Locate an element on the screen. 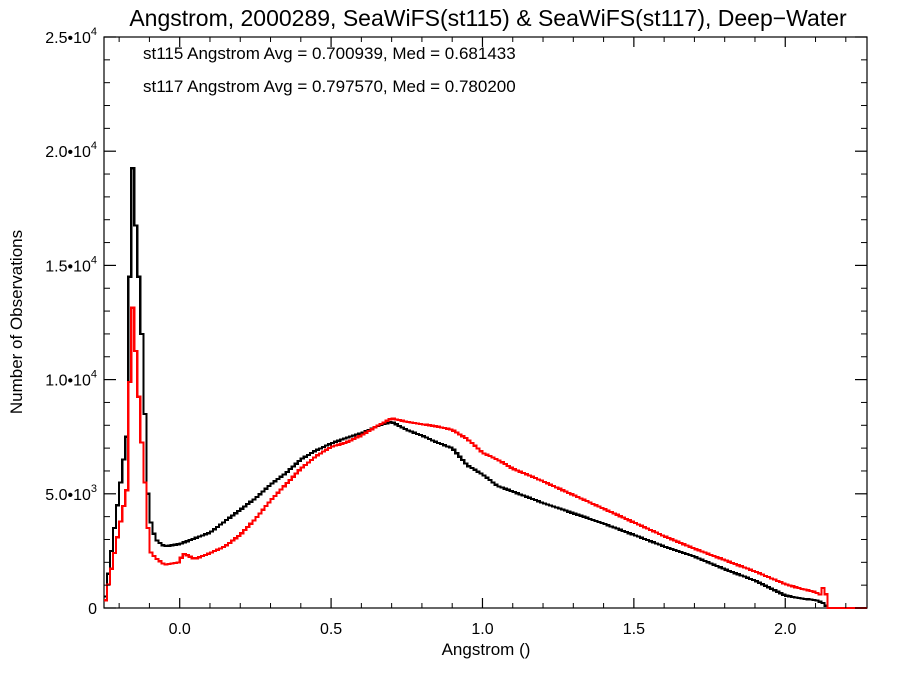  y-tick-label: 5.0•103 is located at coordinates (71, 493).